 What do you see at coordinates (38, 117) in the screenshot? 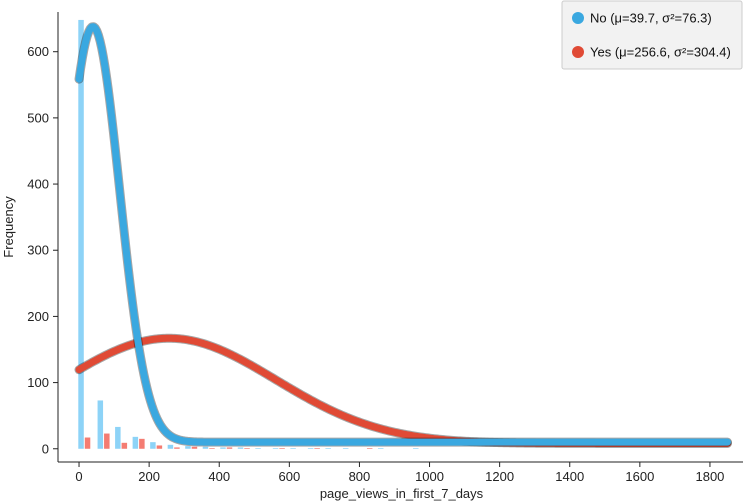
I see `y-tick-label: 500` at bounding box center [38, 117].